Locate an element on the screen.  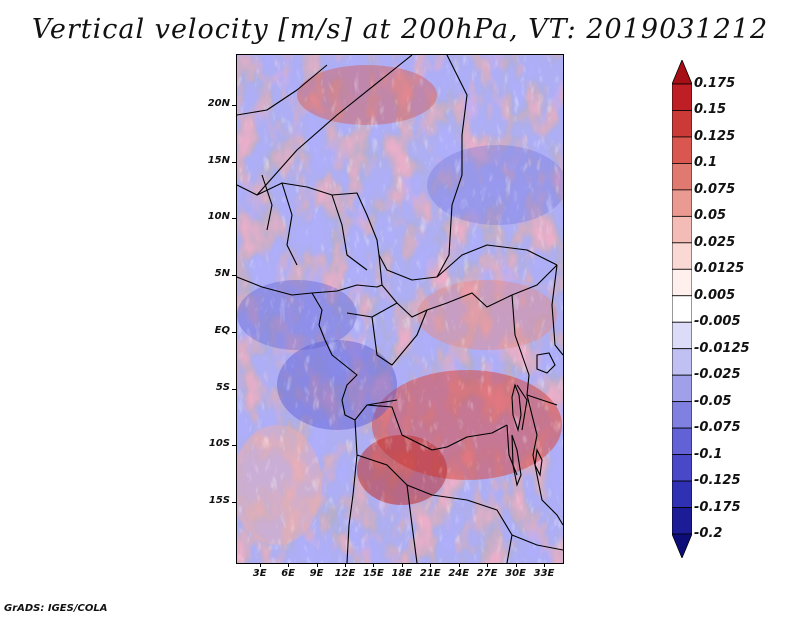
lon-tick-label: 12E is located at coordinates (345, 573).